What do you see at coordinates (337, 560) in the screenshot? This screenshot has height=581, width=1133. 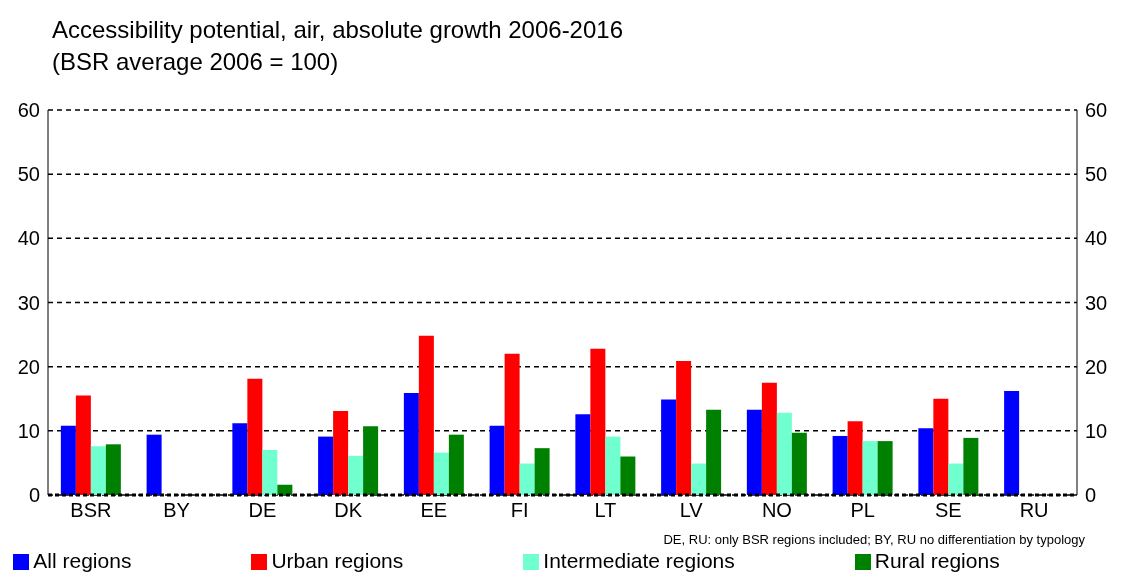 I see `legend-label: Urban regions` at bounding box center [337, 560].